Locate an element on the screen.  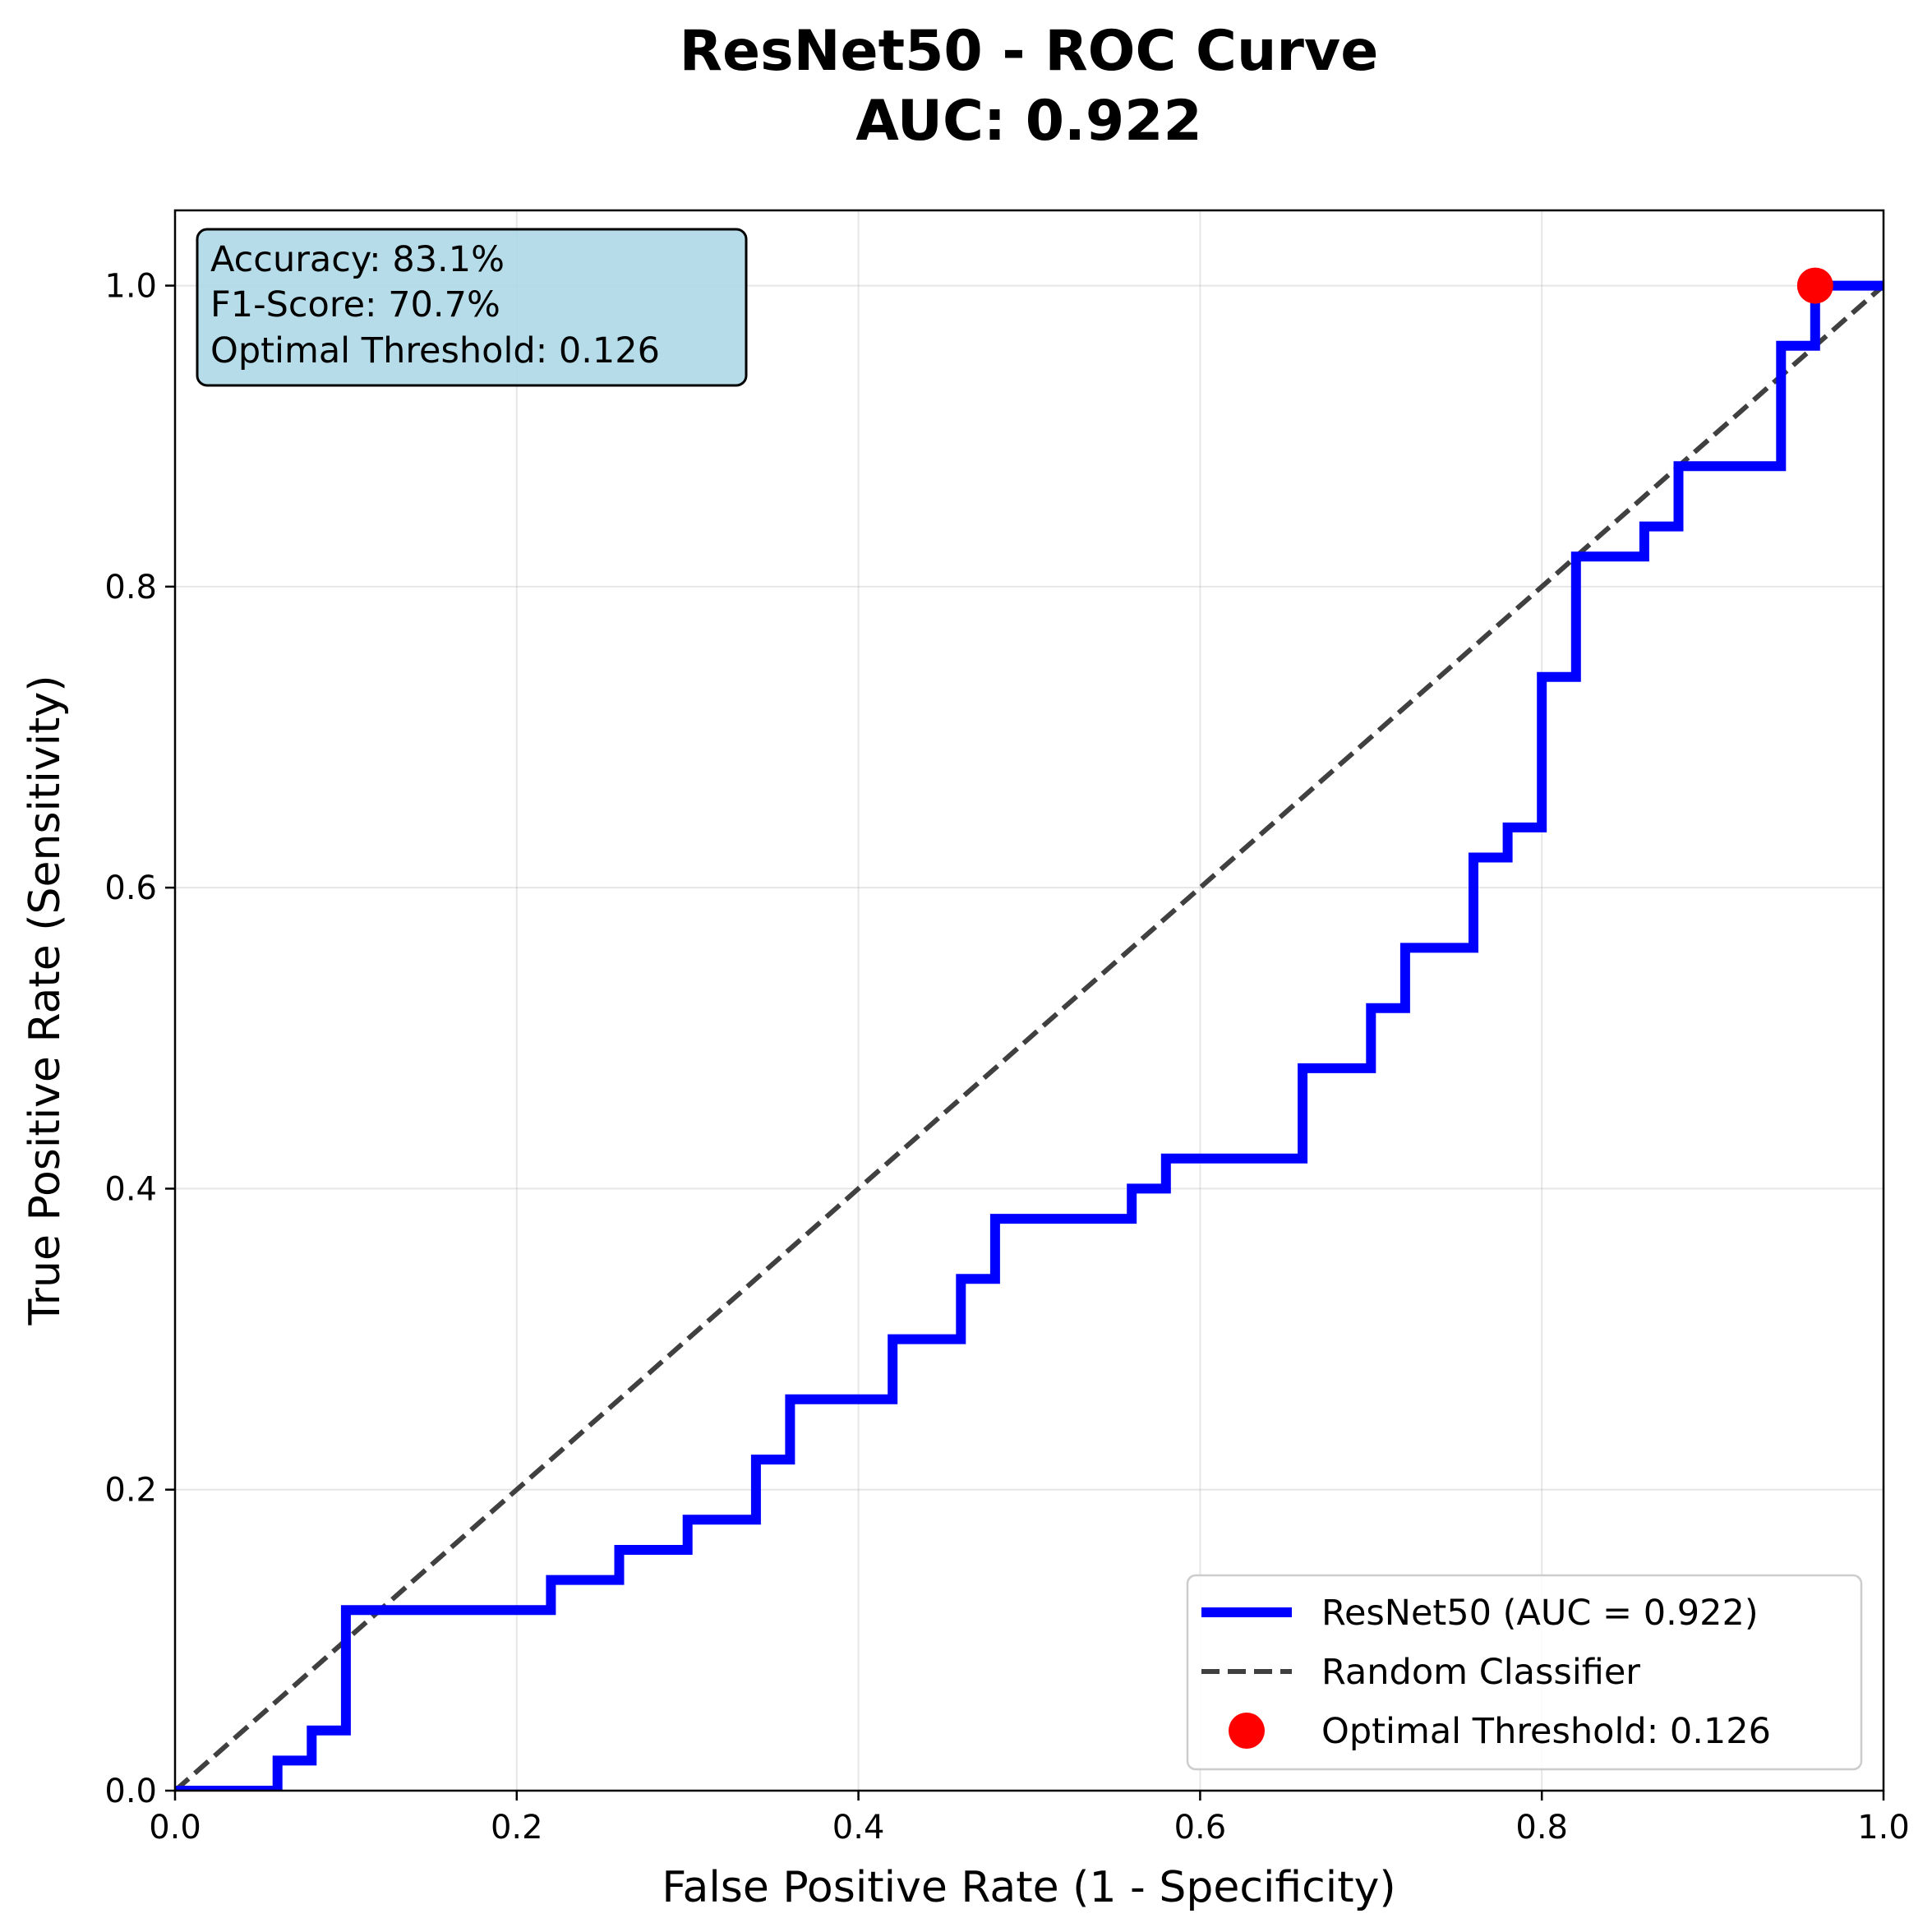
chart-title-line2: AUC: 0.922 is located at coordinates (1029, 121).